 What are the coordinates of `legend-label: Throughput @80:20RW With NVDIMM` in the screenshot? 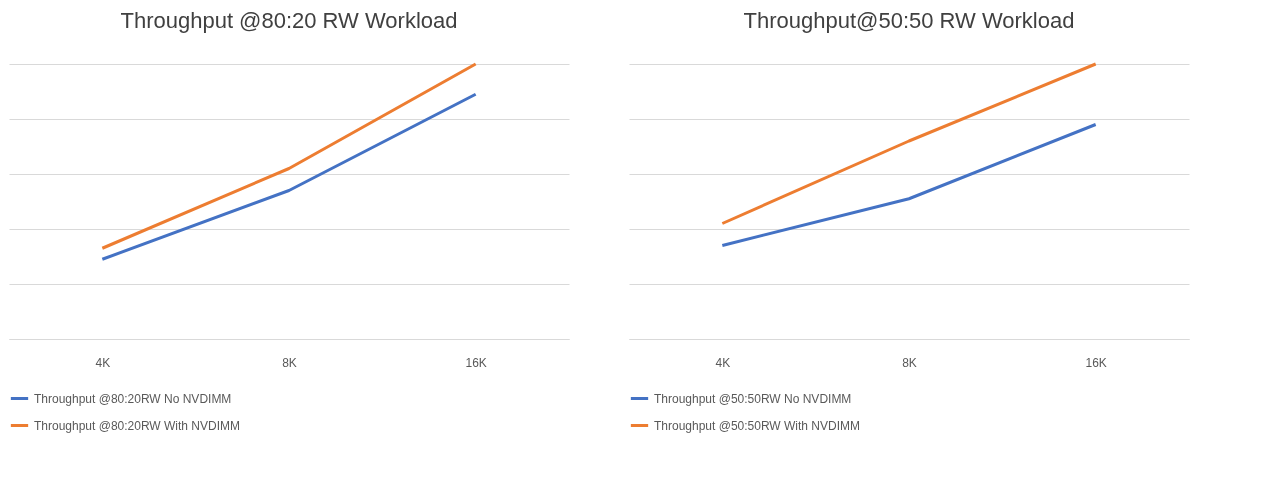 It's located at (137, 425).